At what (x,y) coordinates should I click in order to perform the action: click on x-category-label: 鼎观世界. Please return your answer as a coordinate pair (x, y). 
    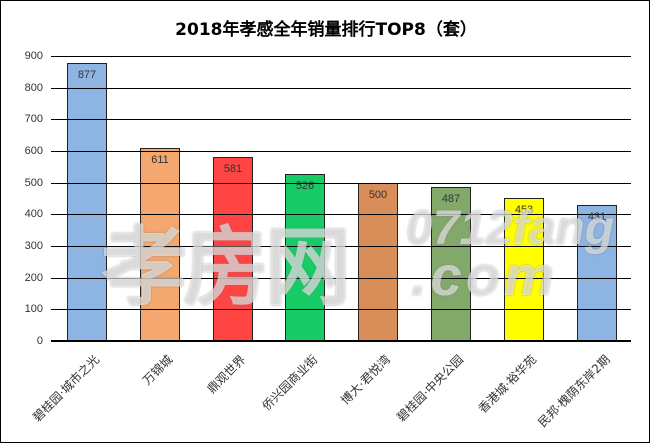
    Looking at the image, I should click on (226, 374).